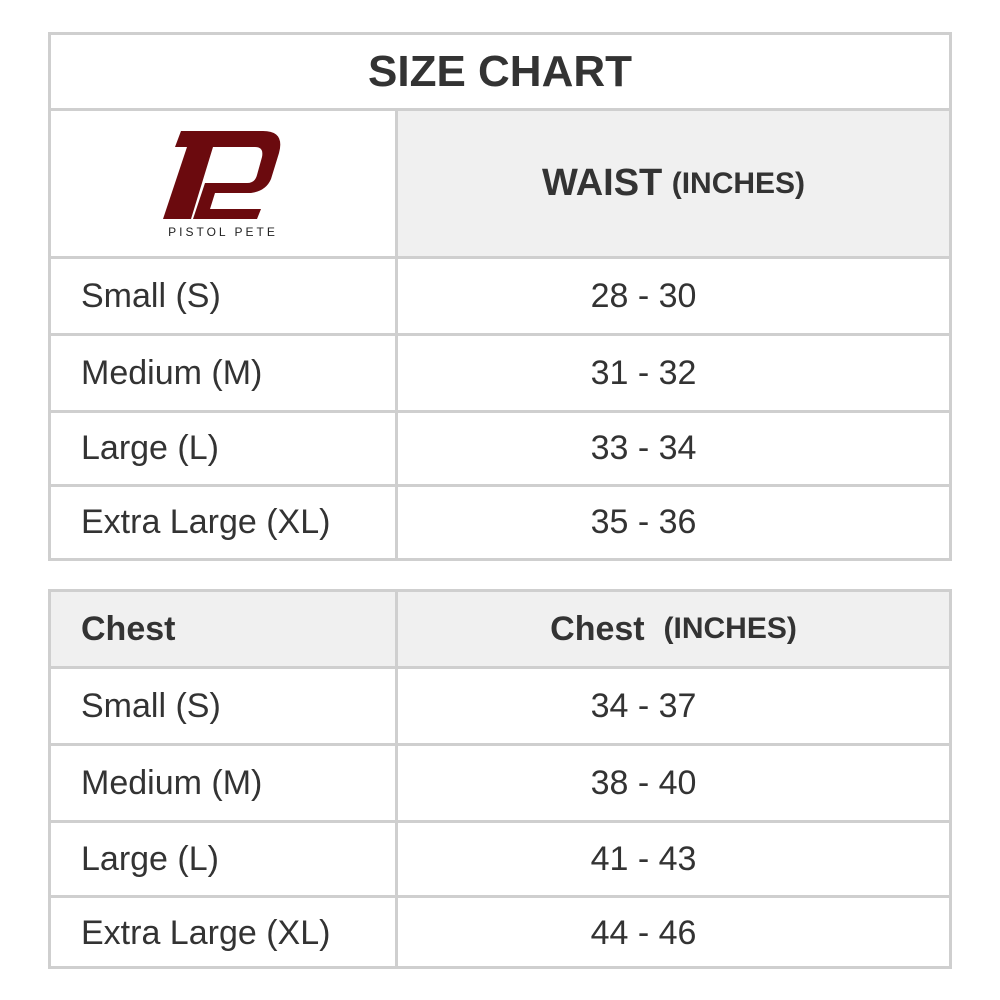  I want to click on pistol-pete-logo-icon, so click(222, 174).